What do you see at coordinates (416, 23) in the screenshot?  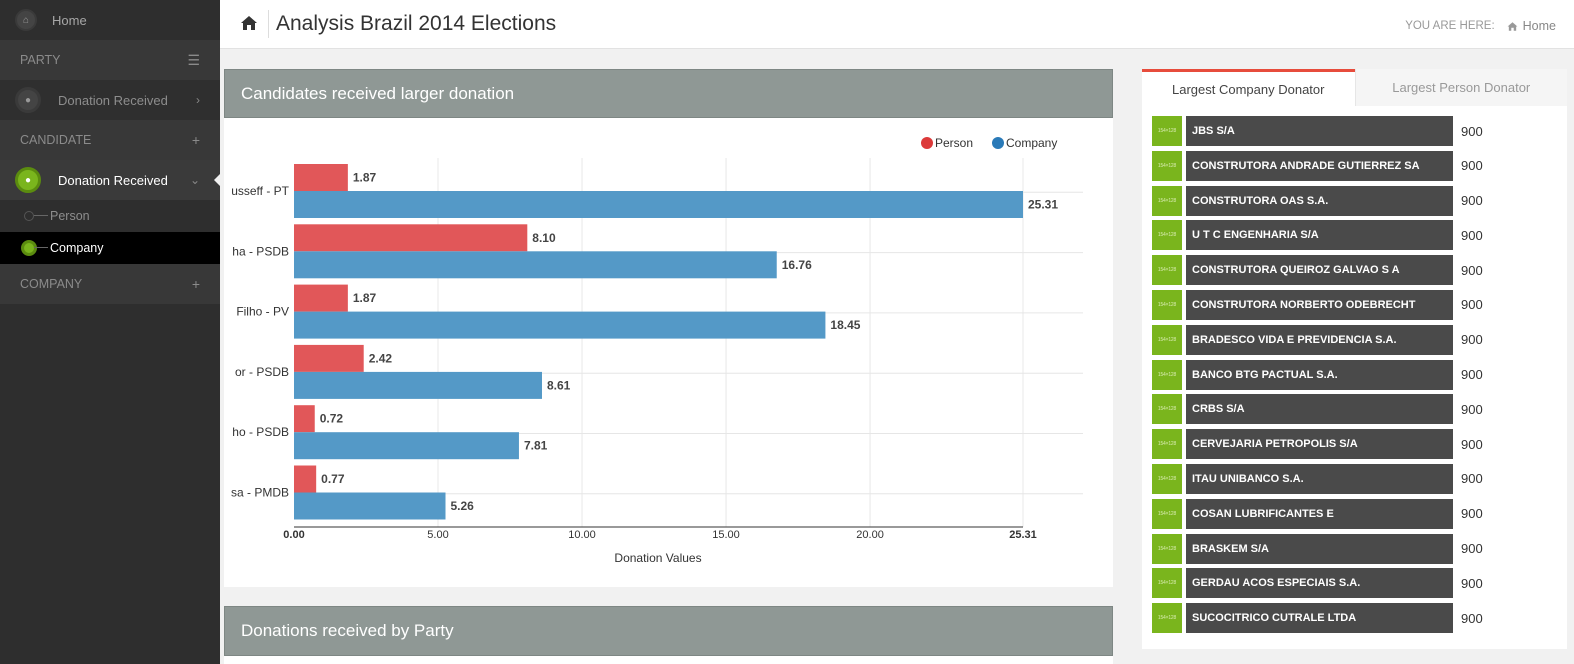 I see `page-title: Analysis Brazil 2014 Elections` at bounding box center [416, 23].